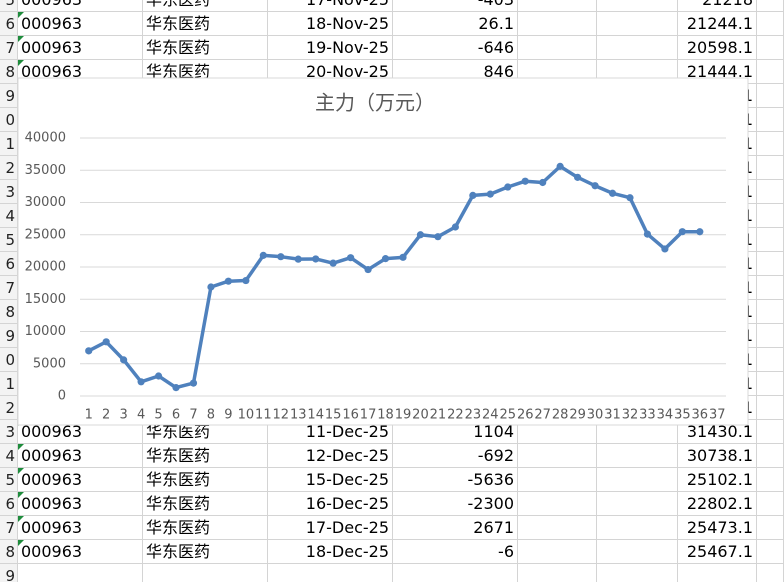 The height and width of the screenshot is (582, 784). I want to click on row-number: 7, so click(9, 528).